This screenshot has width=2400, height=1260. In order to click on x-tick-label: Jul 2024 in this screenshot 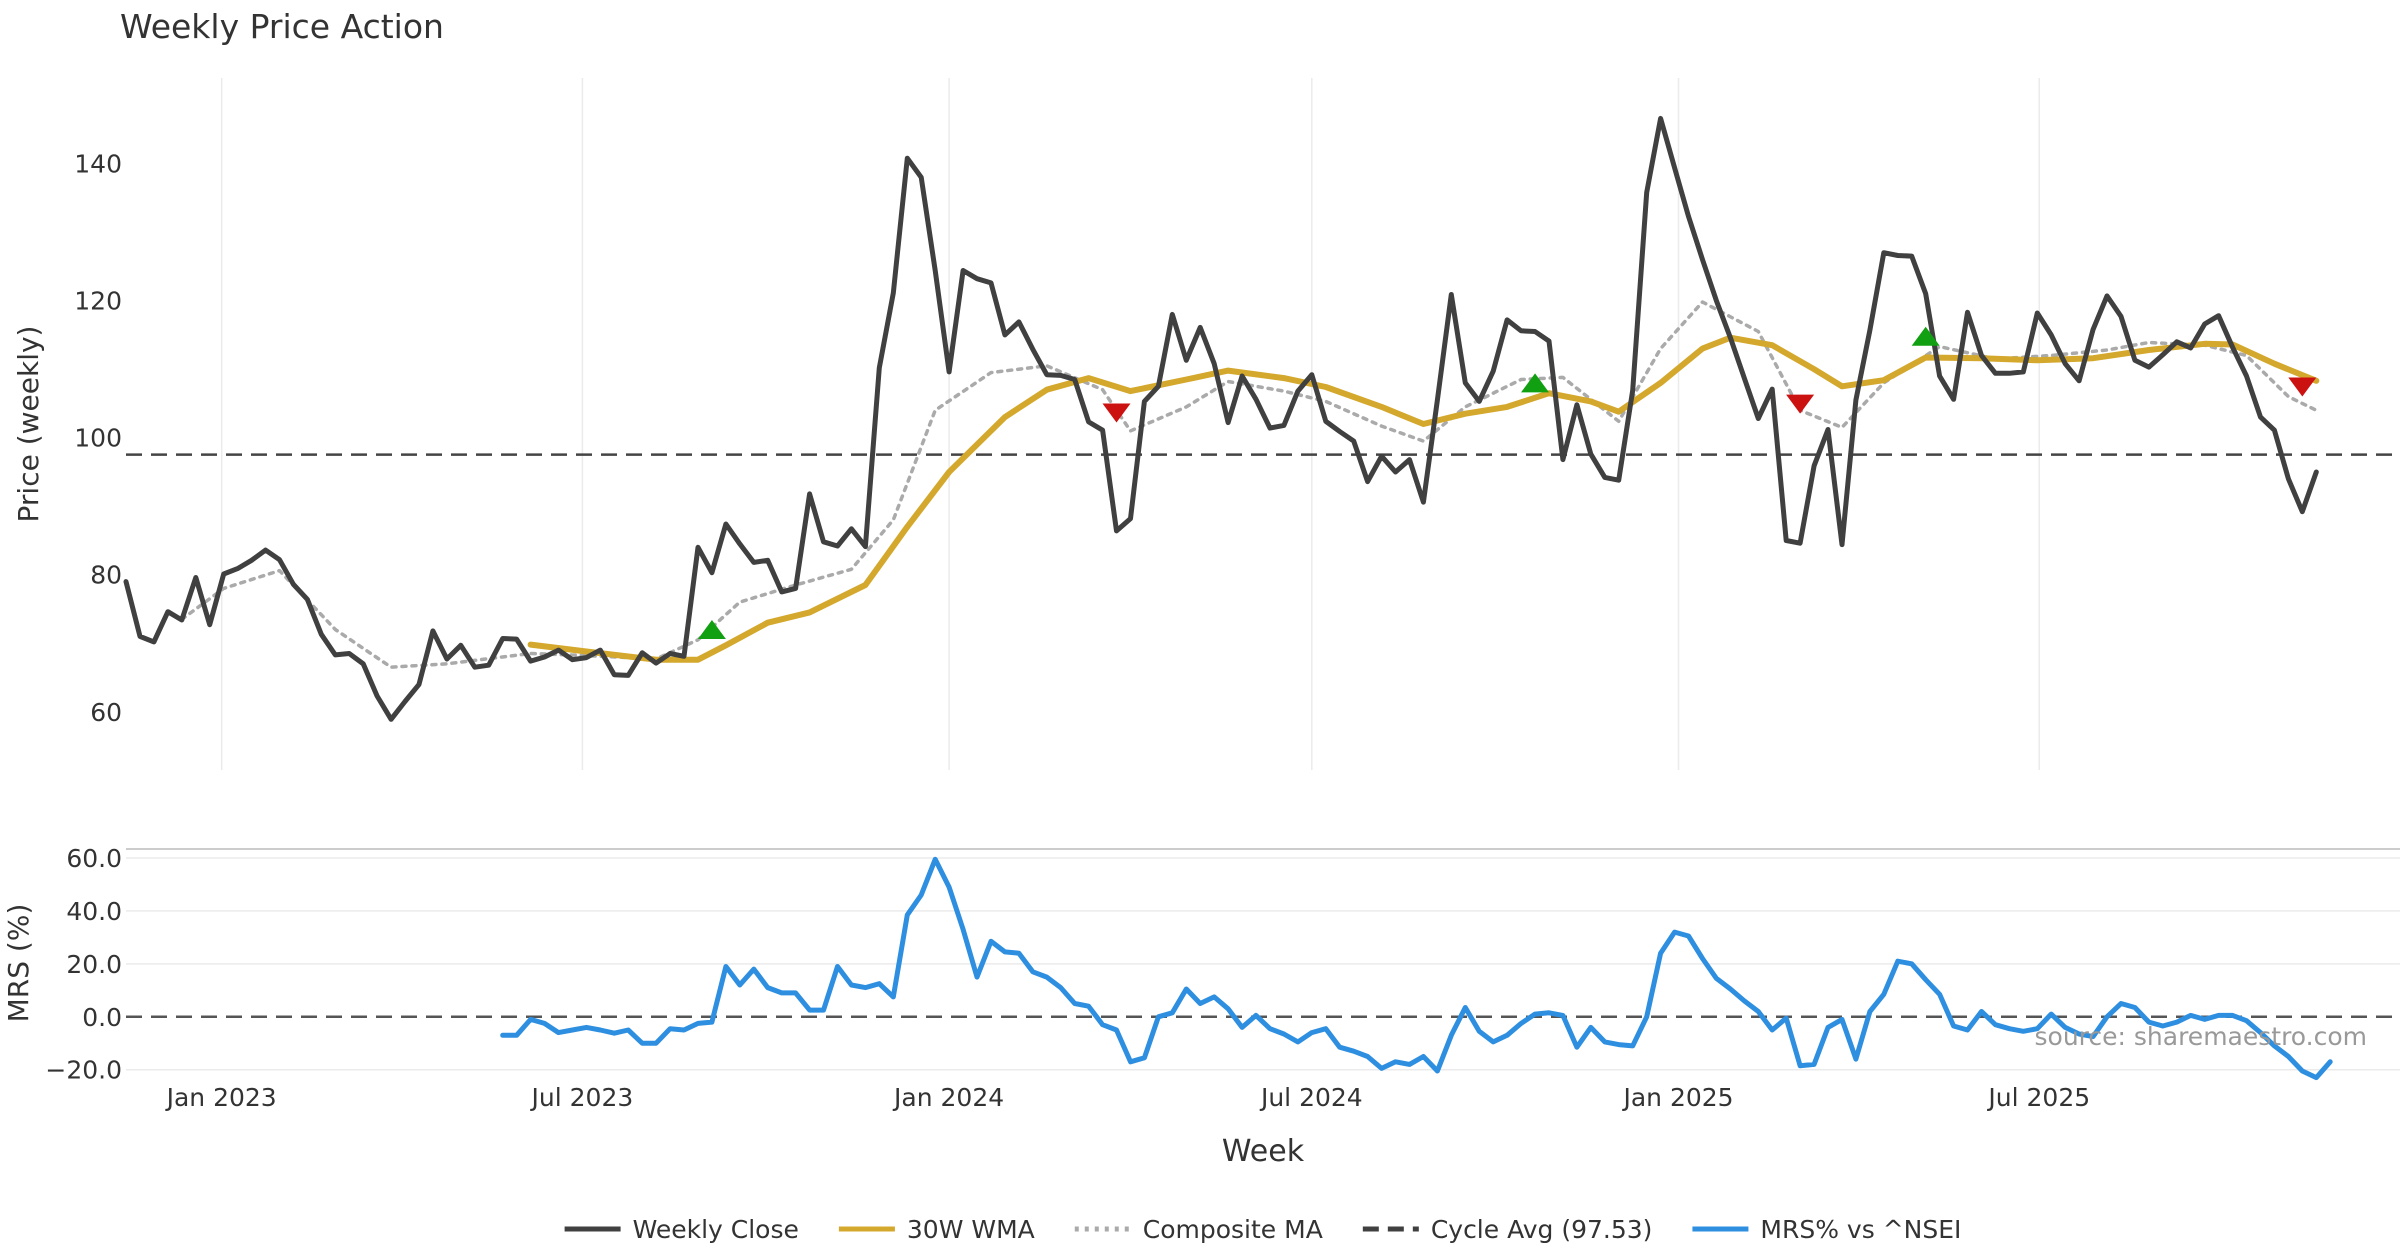, I will do `click(1311, 1097)`.